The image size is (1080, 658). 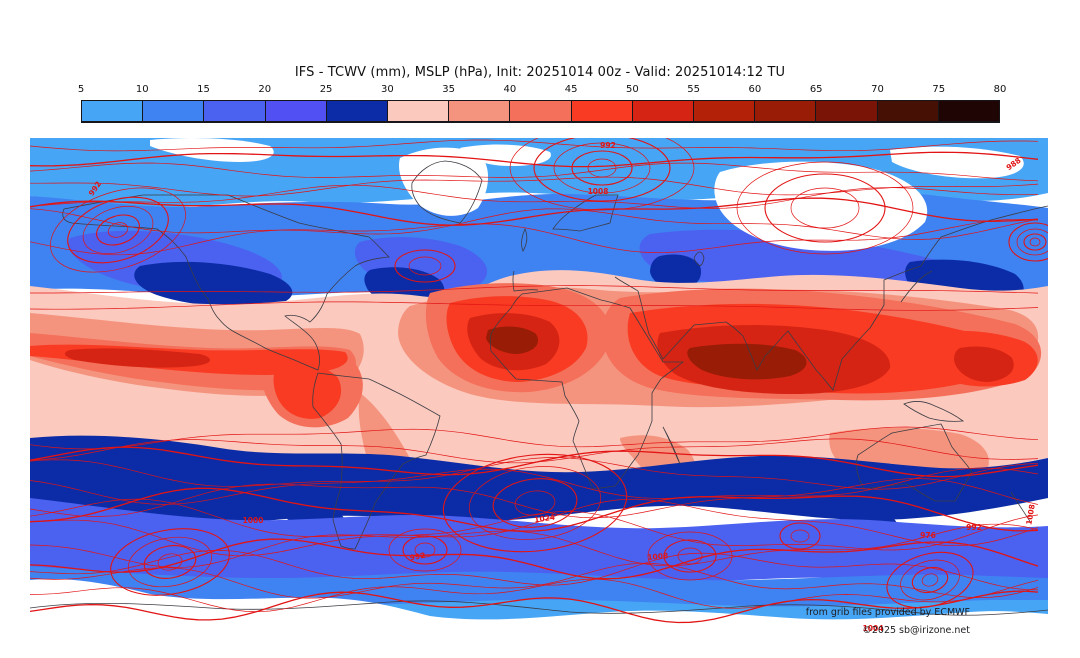 What do you see at coordinates (755, 89) in the screenshot?
I see `colorbar-tick-label: 60` at bounding box center [755, 89].